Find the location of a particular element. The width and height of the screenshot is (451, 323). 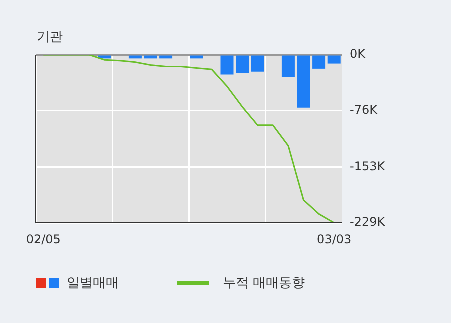

y-tick-label: -229K is located at coordinates (368, 222).